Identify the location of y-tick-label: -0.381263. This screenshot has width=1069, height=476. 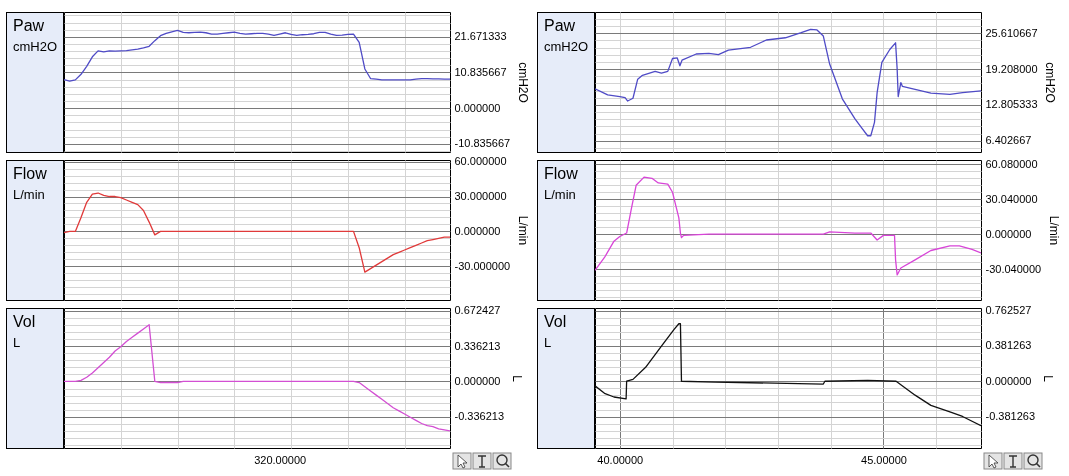
(1010, 416).